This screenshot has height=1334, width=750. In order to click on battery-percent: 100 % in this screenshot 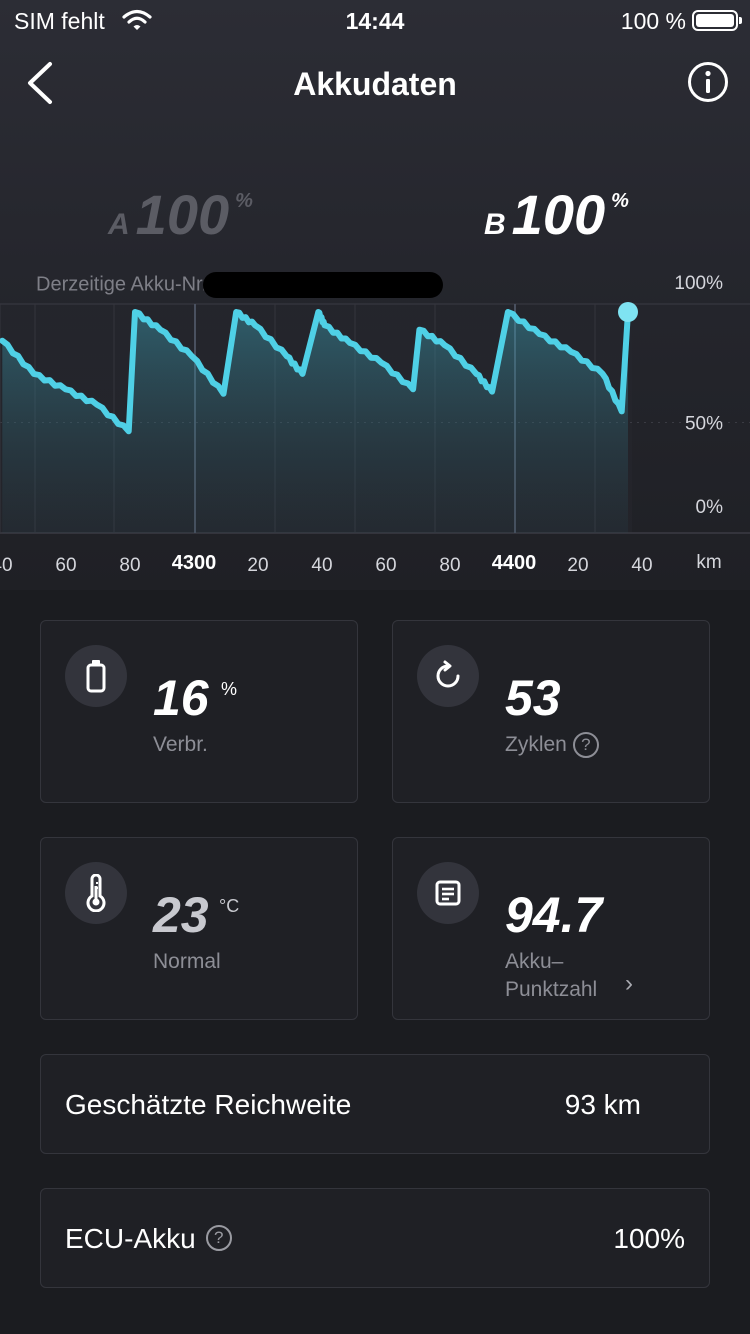, I will do `click(653, 21)`.